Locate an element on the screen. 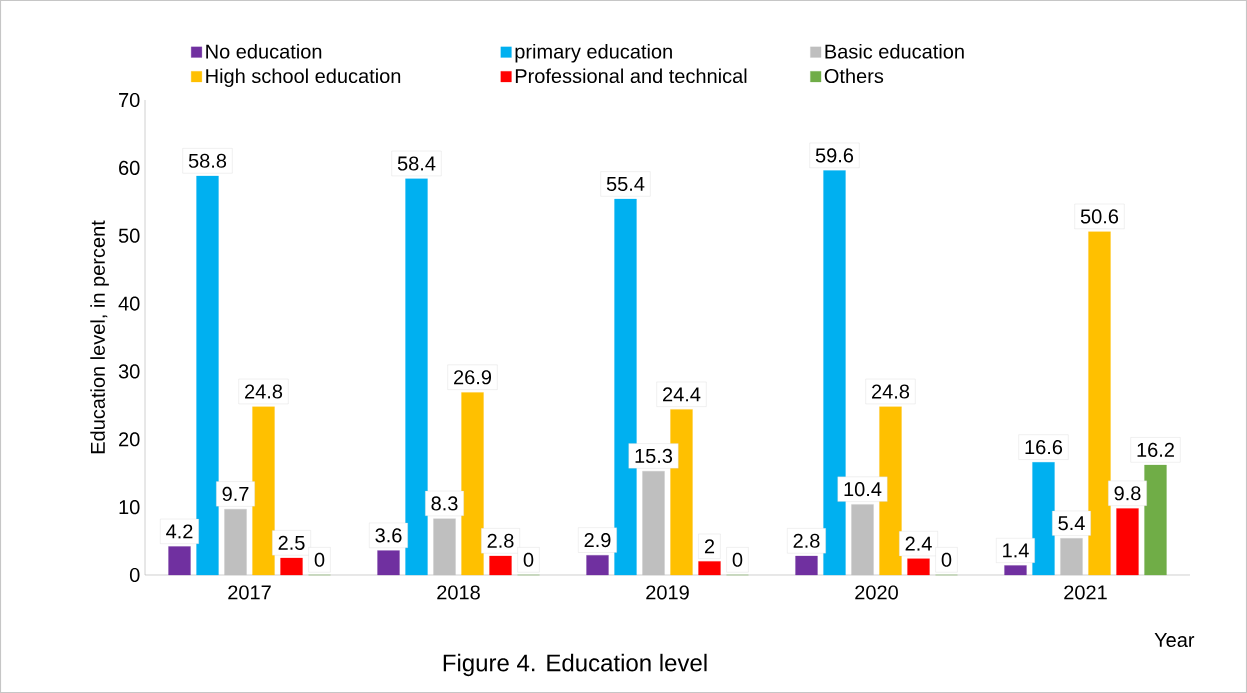  data-label: 1.4 is located at coordinates (1016, 550).